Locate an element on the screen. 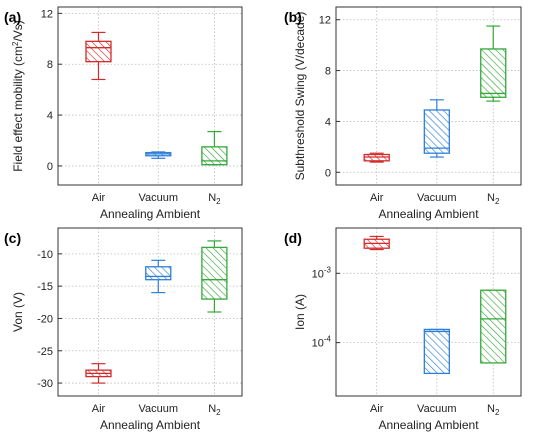 Image resolution: width=550 pixels, height=437 pixels. panel-label: (c) is located at coordinates (12, 238).